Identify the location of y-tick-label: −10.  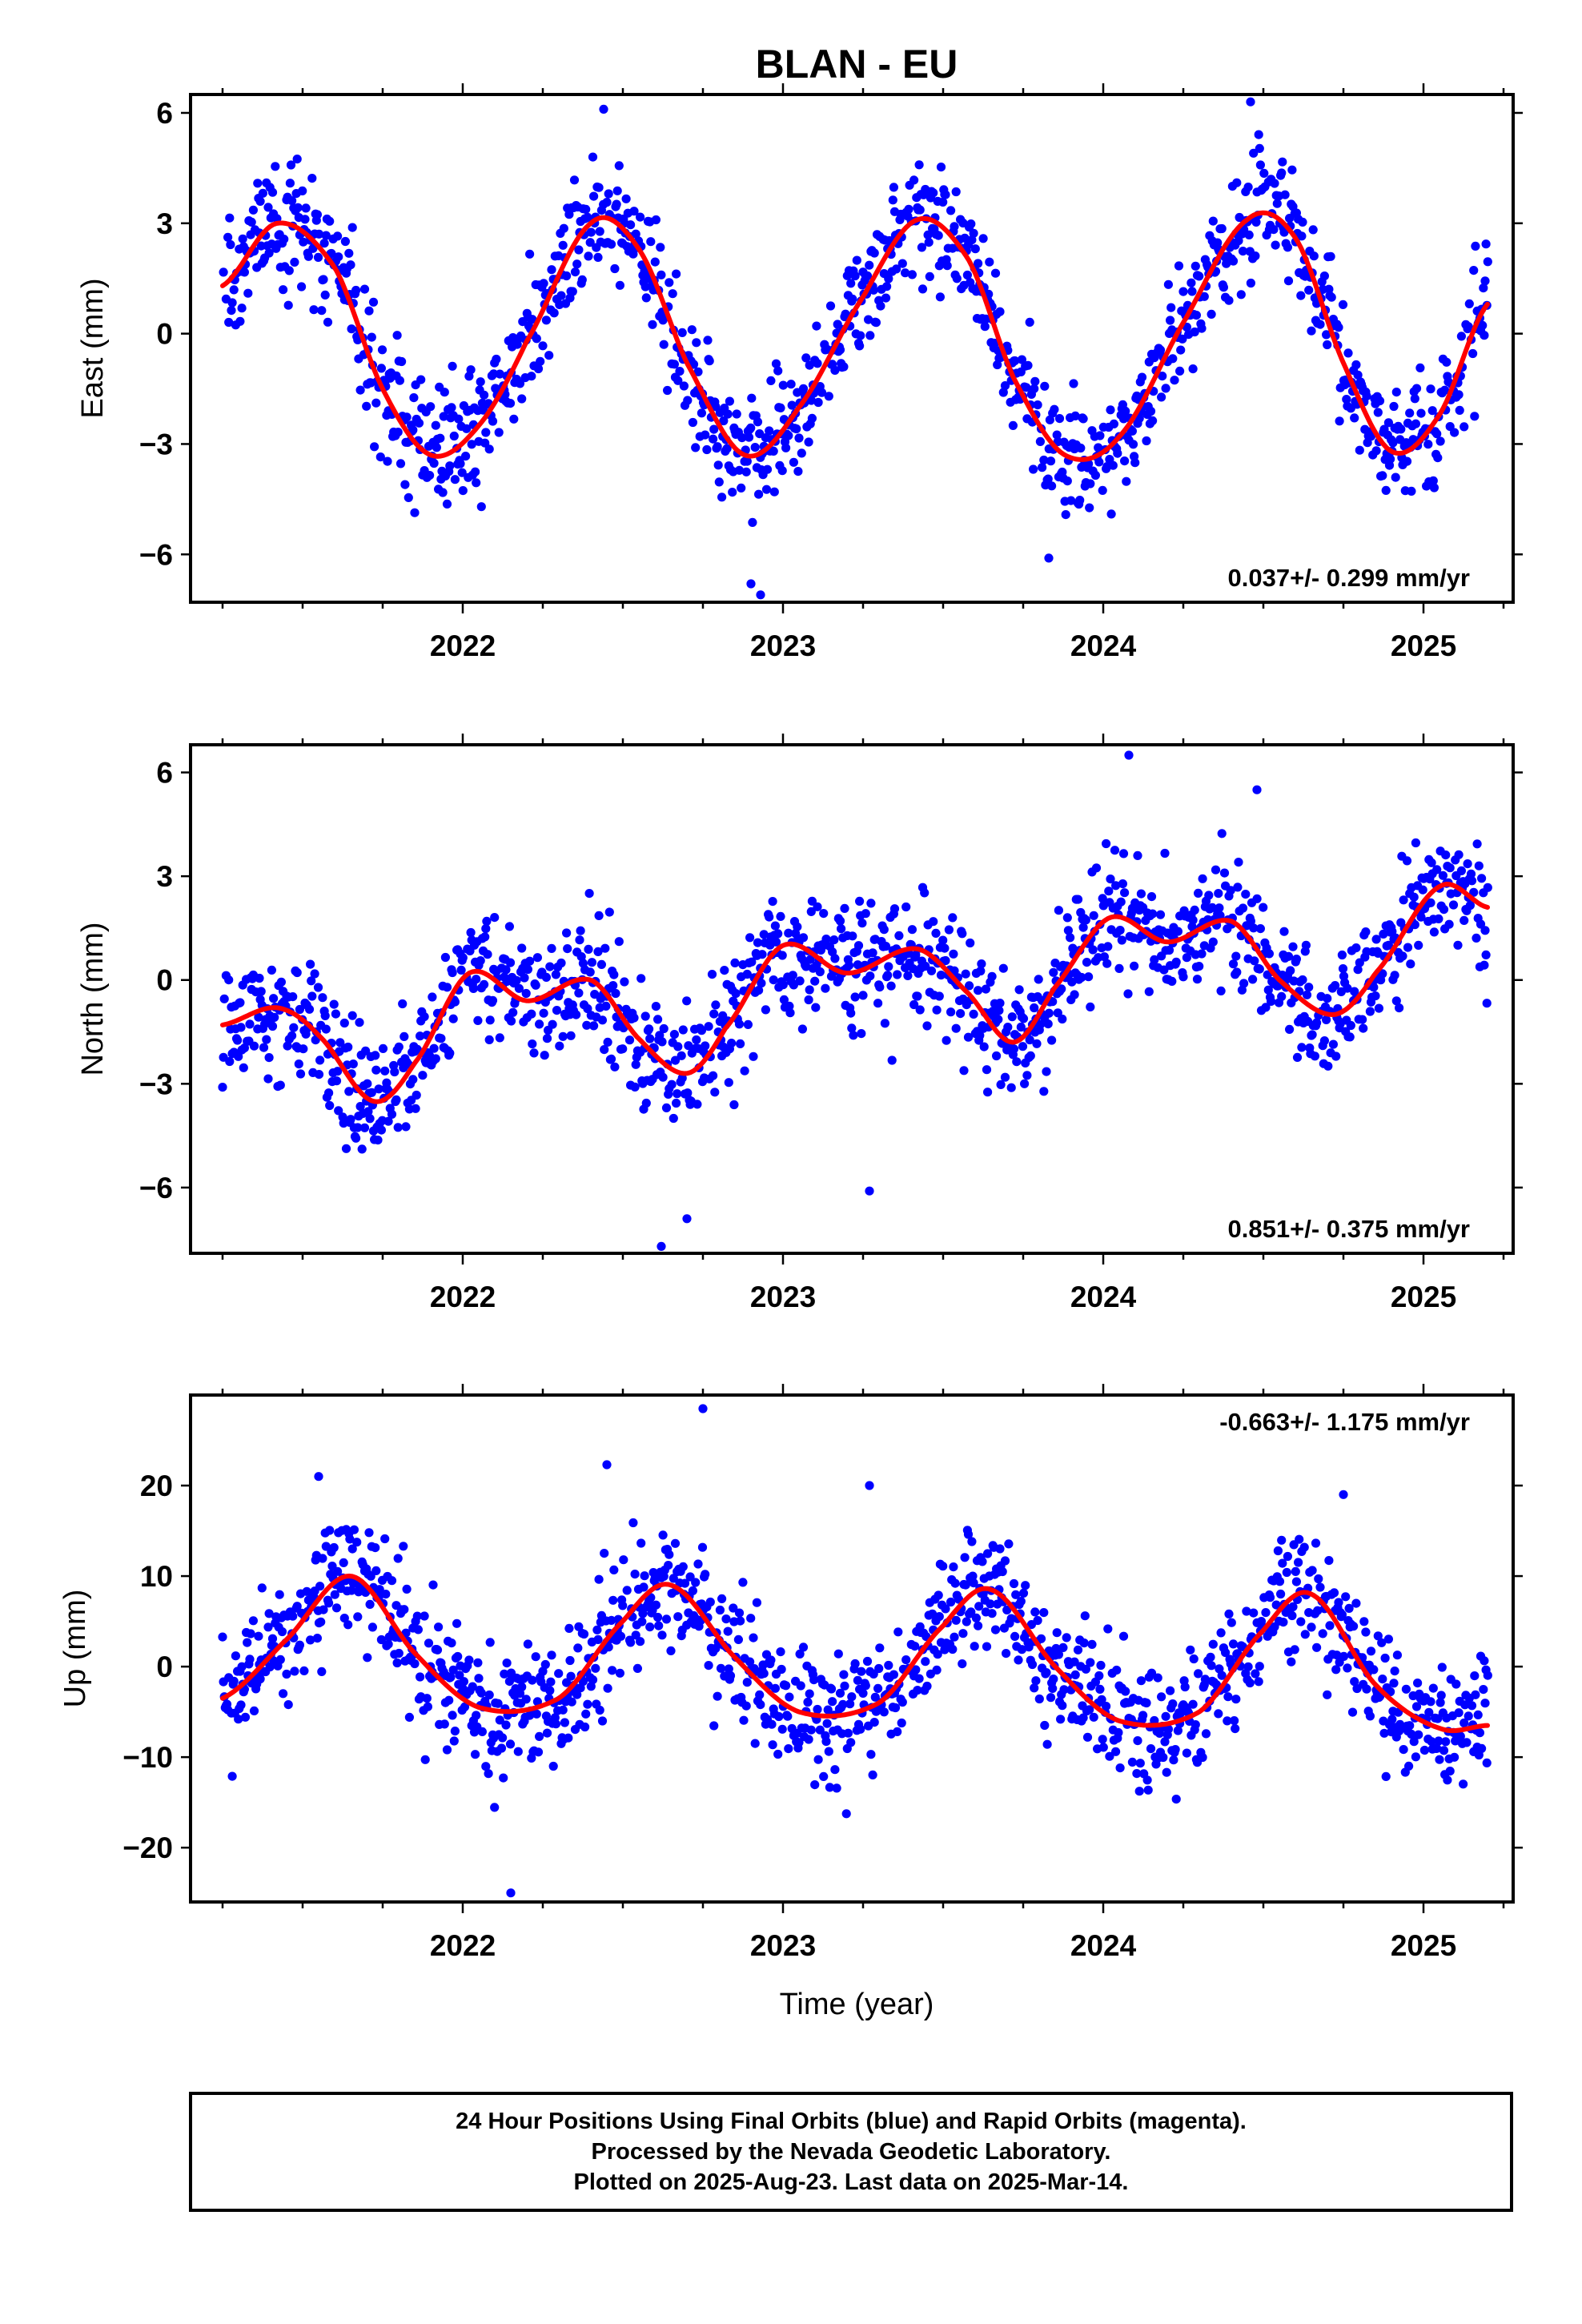
(147, 1757).